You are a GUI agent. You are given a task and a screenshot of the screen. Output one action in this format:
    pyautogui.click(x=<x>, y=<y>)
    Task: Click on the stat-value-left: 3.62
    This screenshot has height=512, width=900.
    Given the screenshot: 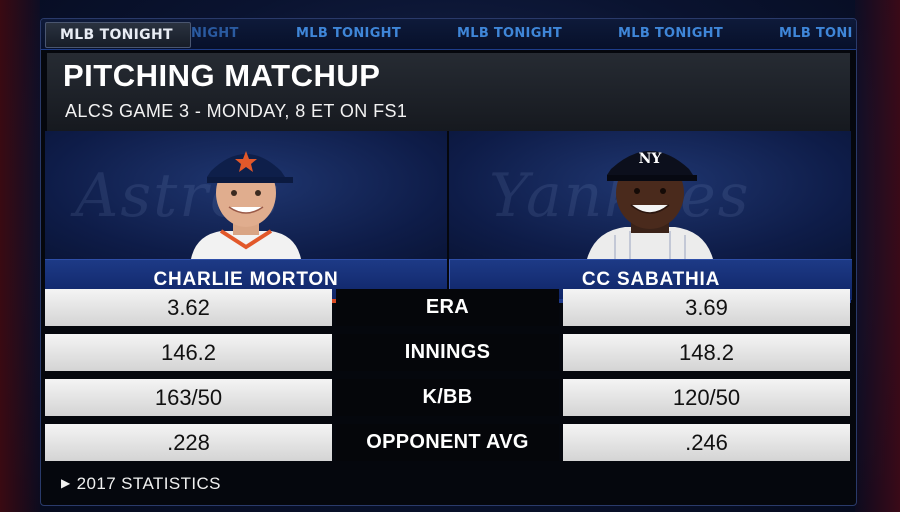 What is the action you would take?
    pyautogui.click(x=188, y=307)
    